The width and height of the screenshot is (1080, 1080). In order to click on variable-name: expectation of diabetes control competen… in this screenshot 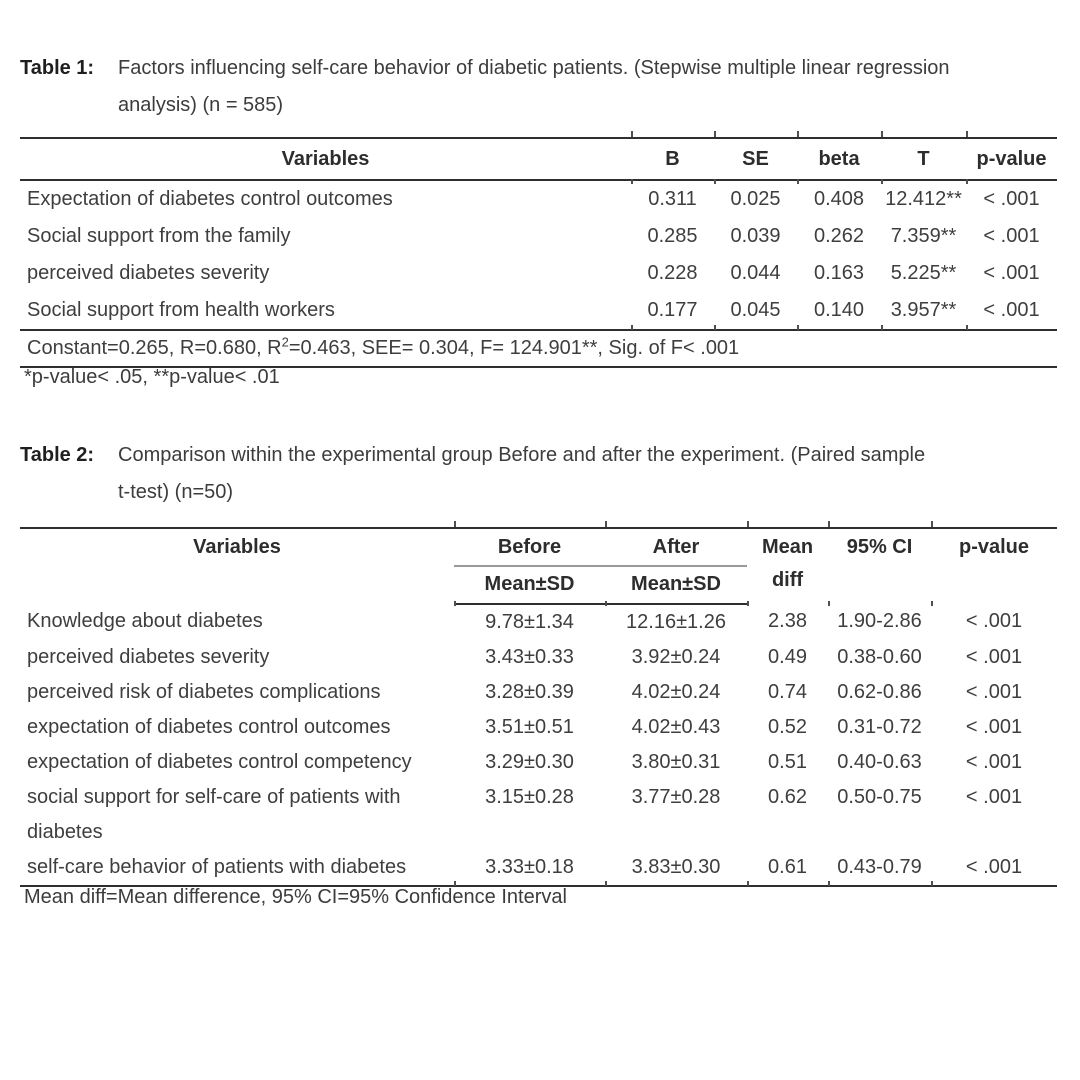, I will do `click(219, 762)`.